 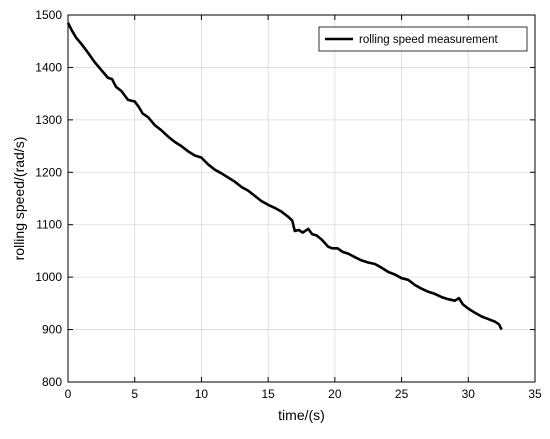 I want to click on x-tick-label: 30, so click(x=469, y=394).